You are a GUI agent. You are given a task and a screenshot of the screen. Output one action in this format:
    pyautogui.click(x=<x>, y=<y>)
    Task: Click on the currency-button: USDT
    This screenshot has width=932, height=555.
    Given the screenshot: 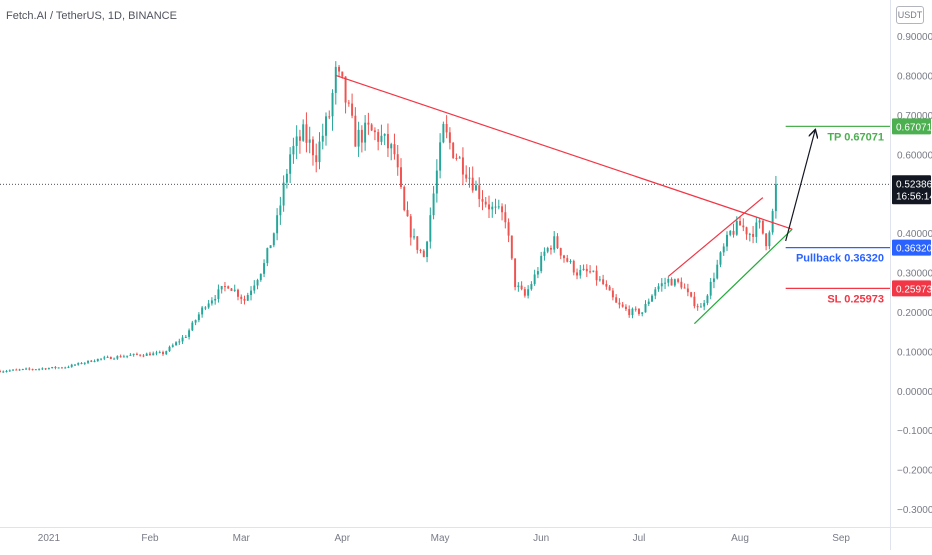 What is the action you would take?
    pyautogui.click(x=910, y=15)
    